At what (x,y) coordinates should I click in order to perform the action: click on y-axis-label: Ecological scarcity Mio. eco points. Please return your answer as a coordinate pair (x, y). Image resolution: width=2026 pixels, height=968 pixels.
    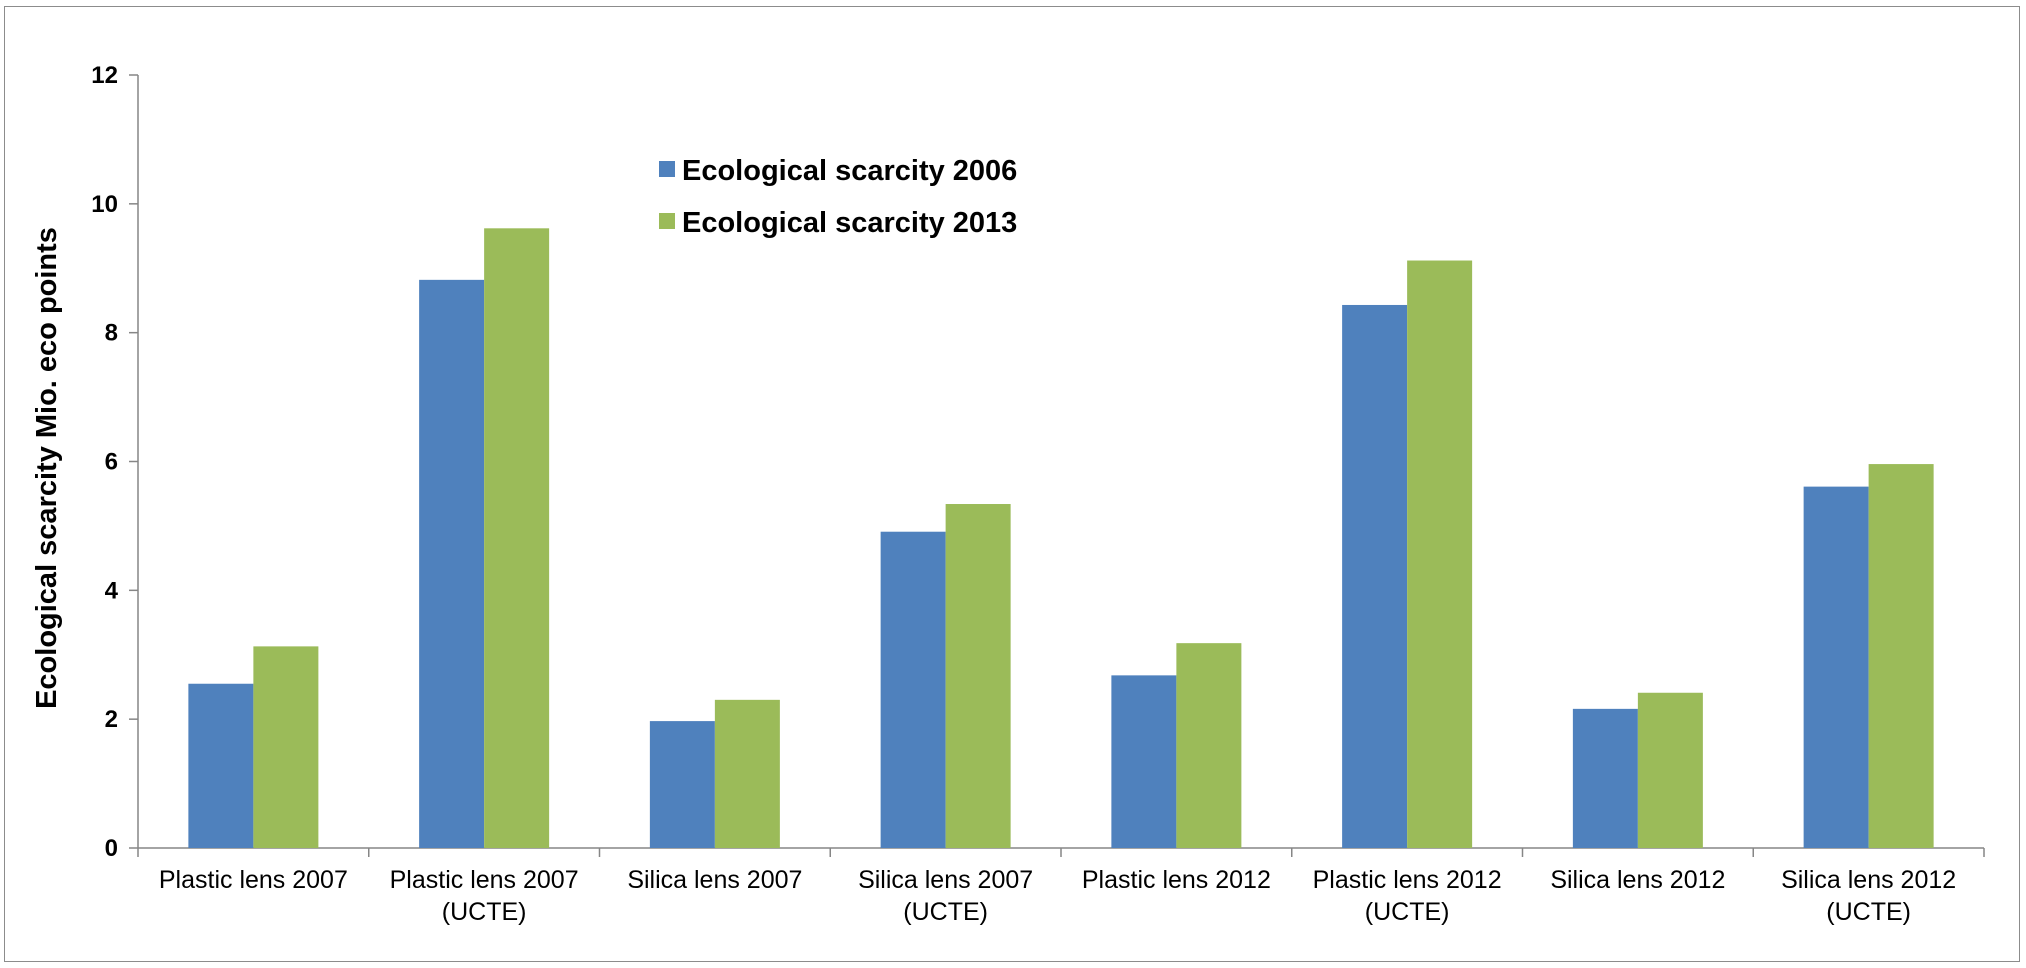
    Looking at the image, I should click on (47, 468).